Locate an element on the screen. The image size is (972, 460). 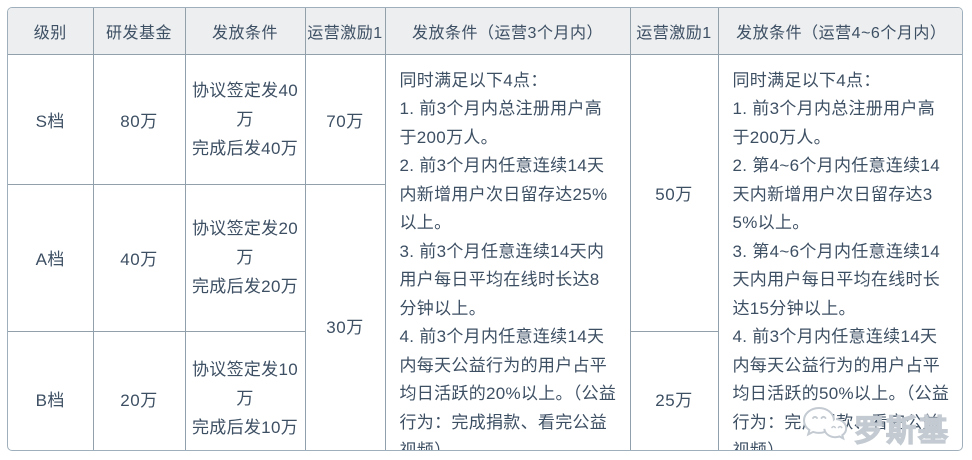
cell-a-level: A档 is located at coordinates (51, 258).